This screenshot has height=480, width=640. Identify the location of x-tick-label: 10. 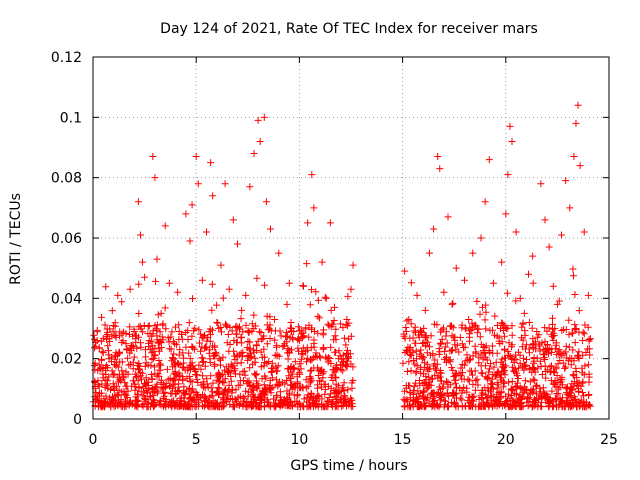
(299, 440).